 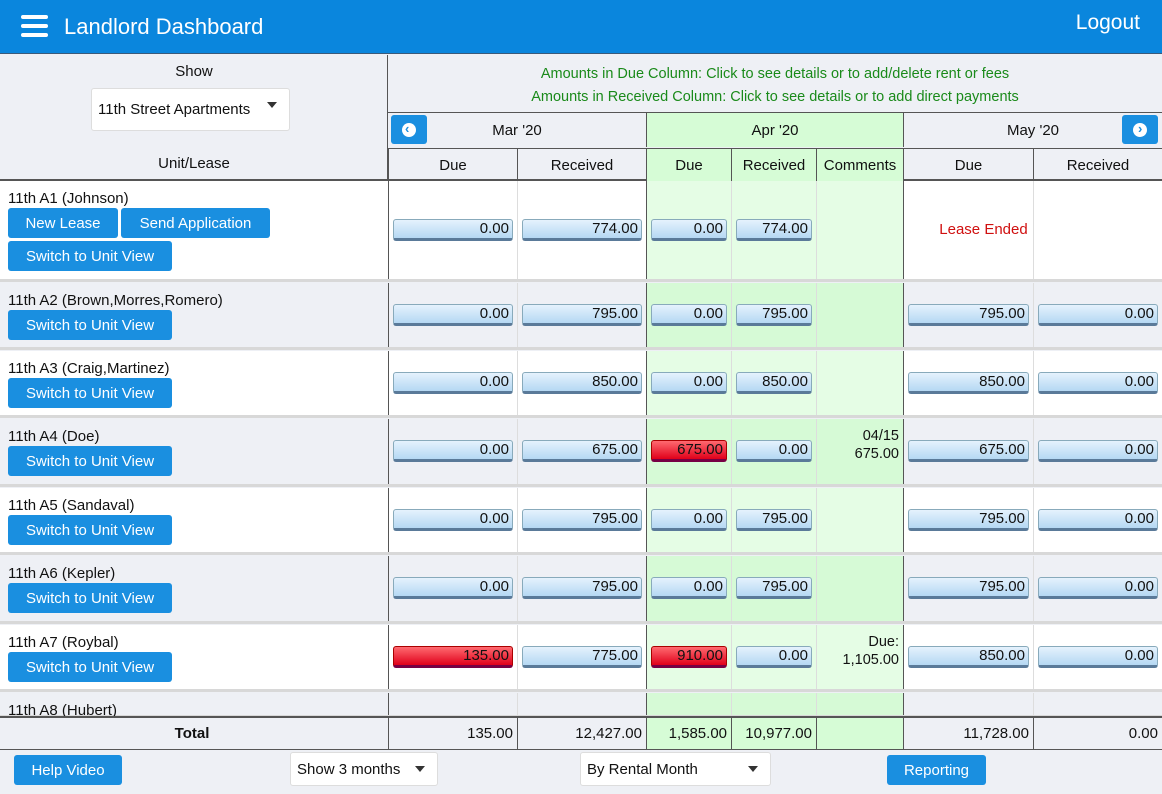 What do you see at coordinates (689, 451) in the screenshot?
I see `overdue-amount-button: 675.00` at bounding box center [689, 451].